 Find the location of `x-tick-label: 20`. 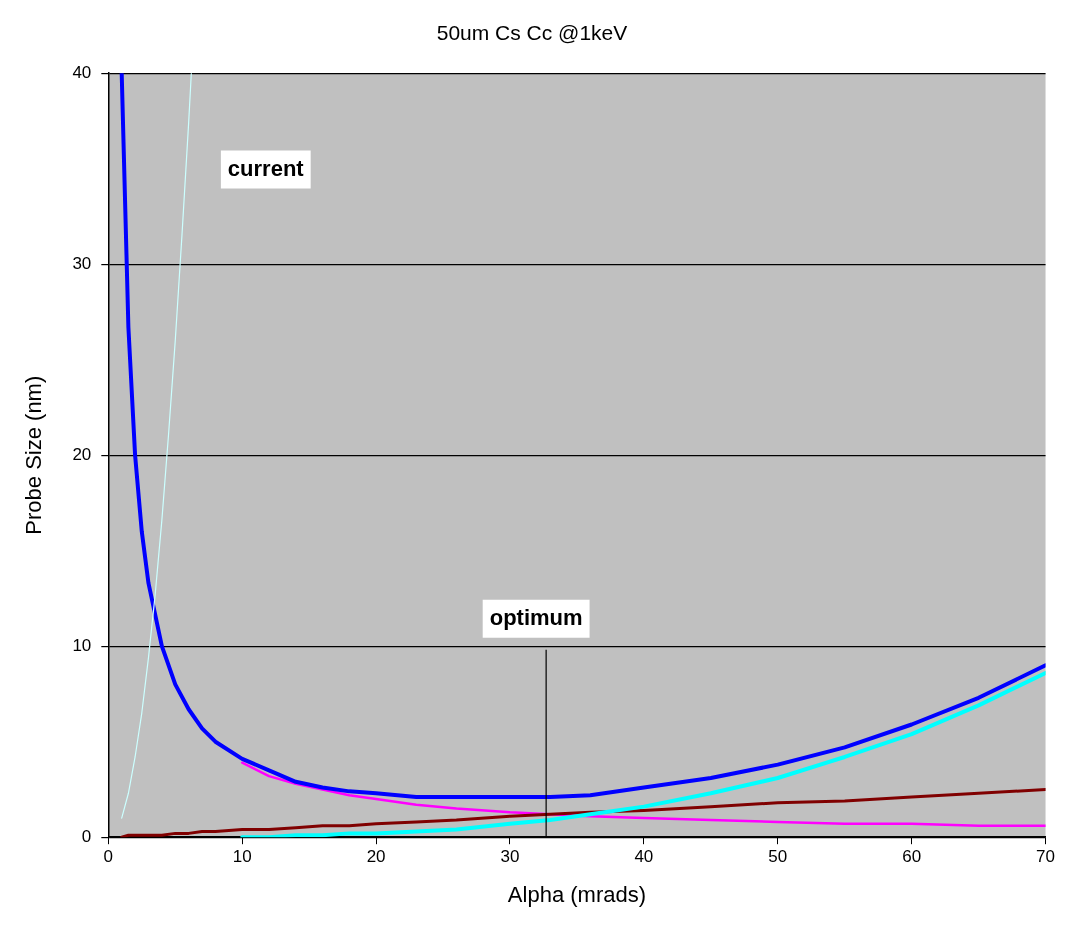

x-tick-label: 20 is located at coordinates (376, 857).